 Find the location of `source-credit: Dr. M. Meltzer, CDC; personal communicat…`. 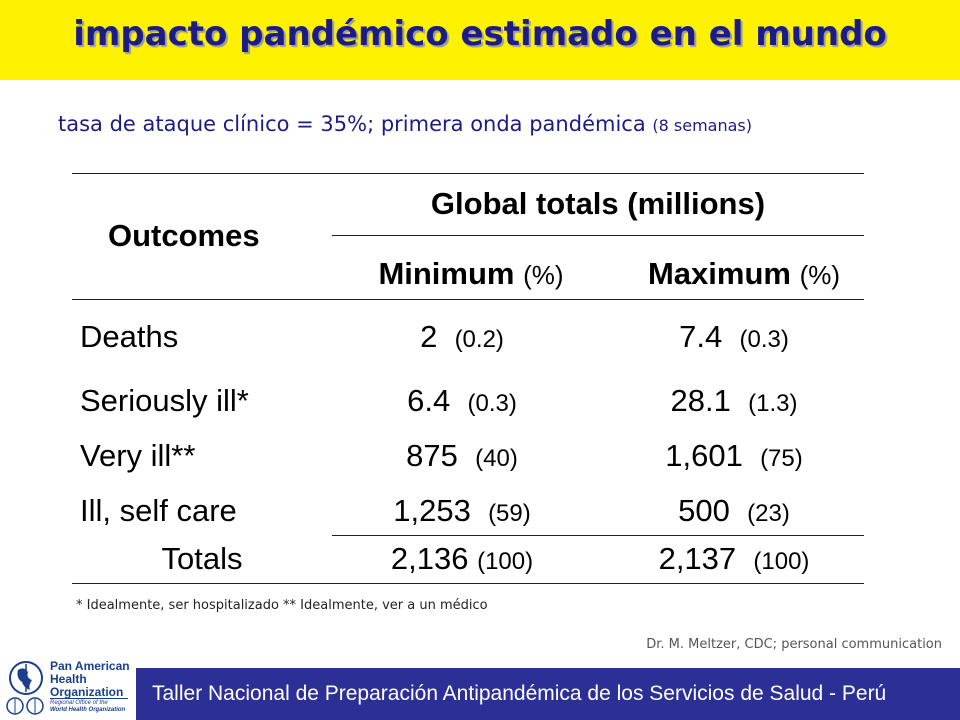

source-credit: Dr. M. Meltzer, CDC; personal communicat… is located at coordinates (794, 644).